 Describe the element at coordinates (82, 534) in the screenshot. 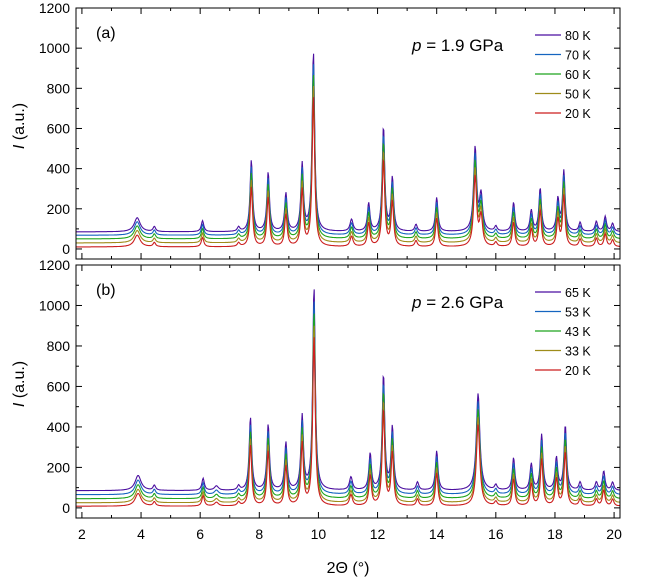

I see `x-tick-label: 2` at that location.